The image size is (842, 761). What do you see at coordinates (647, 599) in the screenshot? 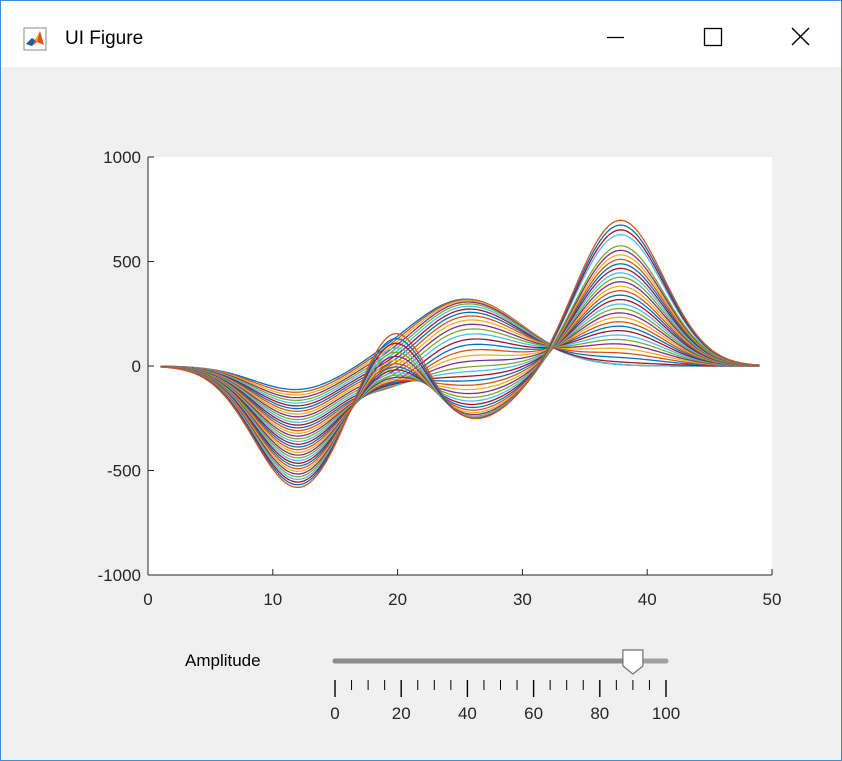
I see `x-tick-label: 40` at bounding box center [647, 599].